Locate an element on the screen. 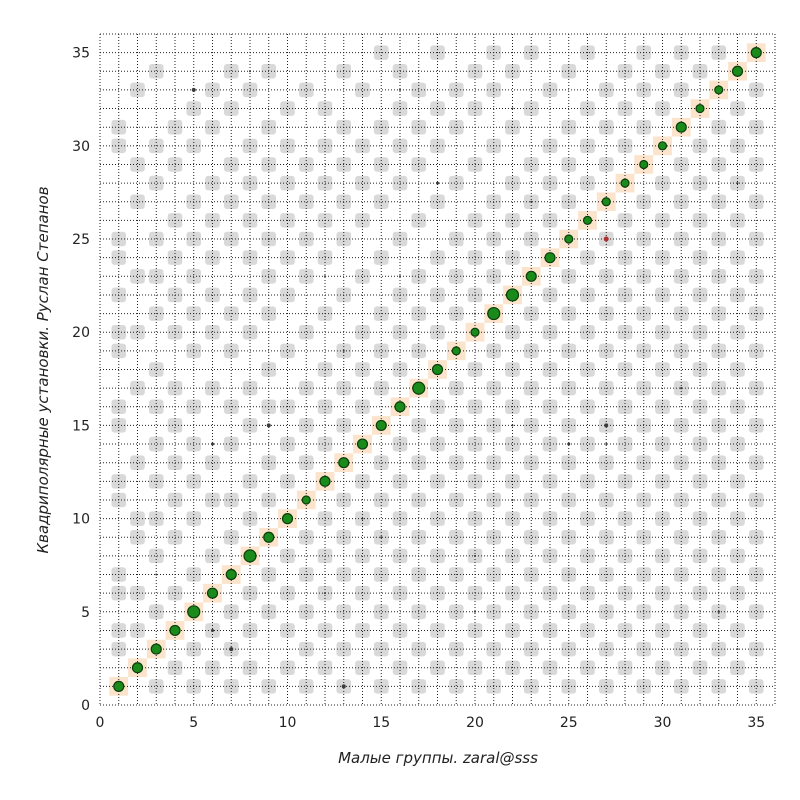  highlight-point is located at coordinates (606, 239).